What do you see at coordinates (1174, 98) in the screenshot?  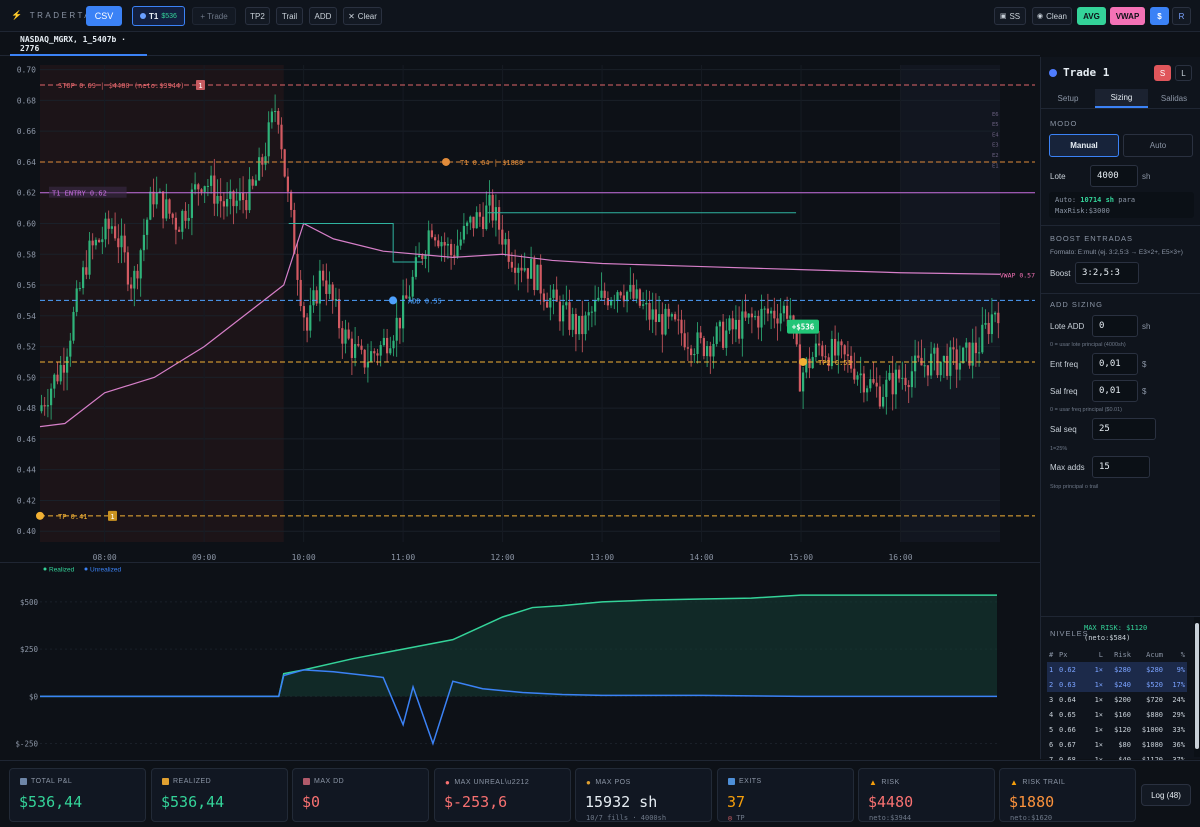 I see `tab-salidas: Salidas` at bounding box center [1174, 98].